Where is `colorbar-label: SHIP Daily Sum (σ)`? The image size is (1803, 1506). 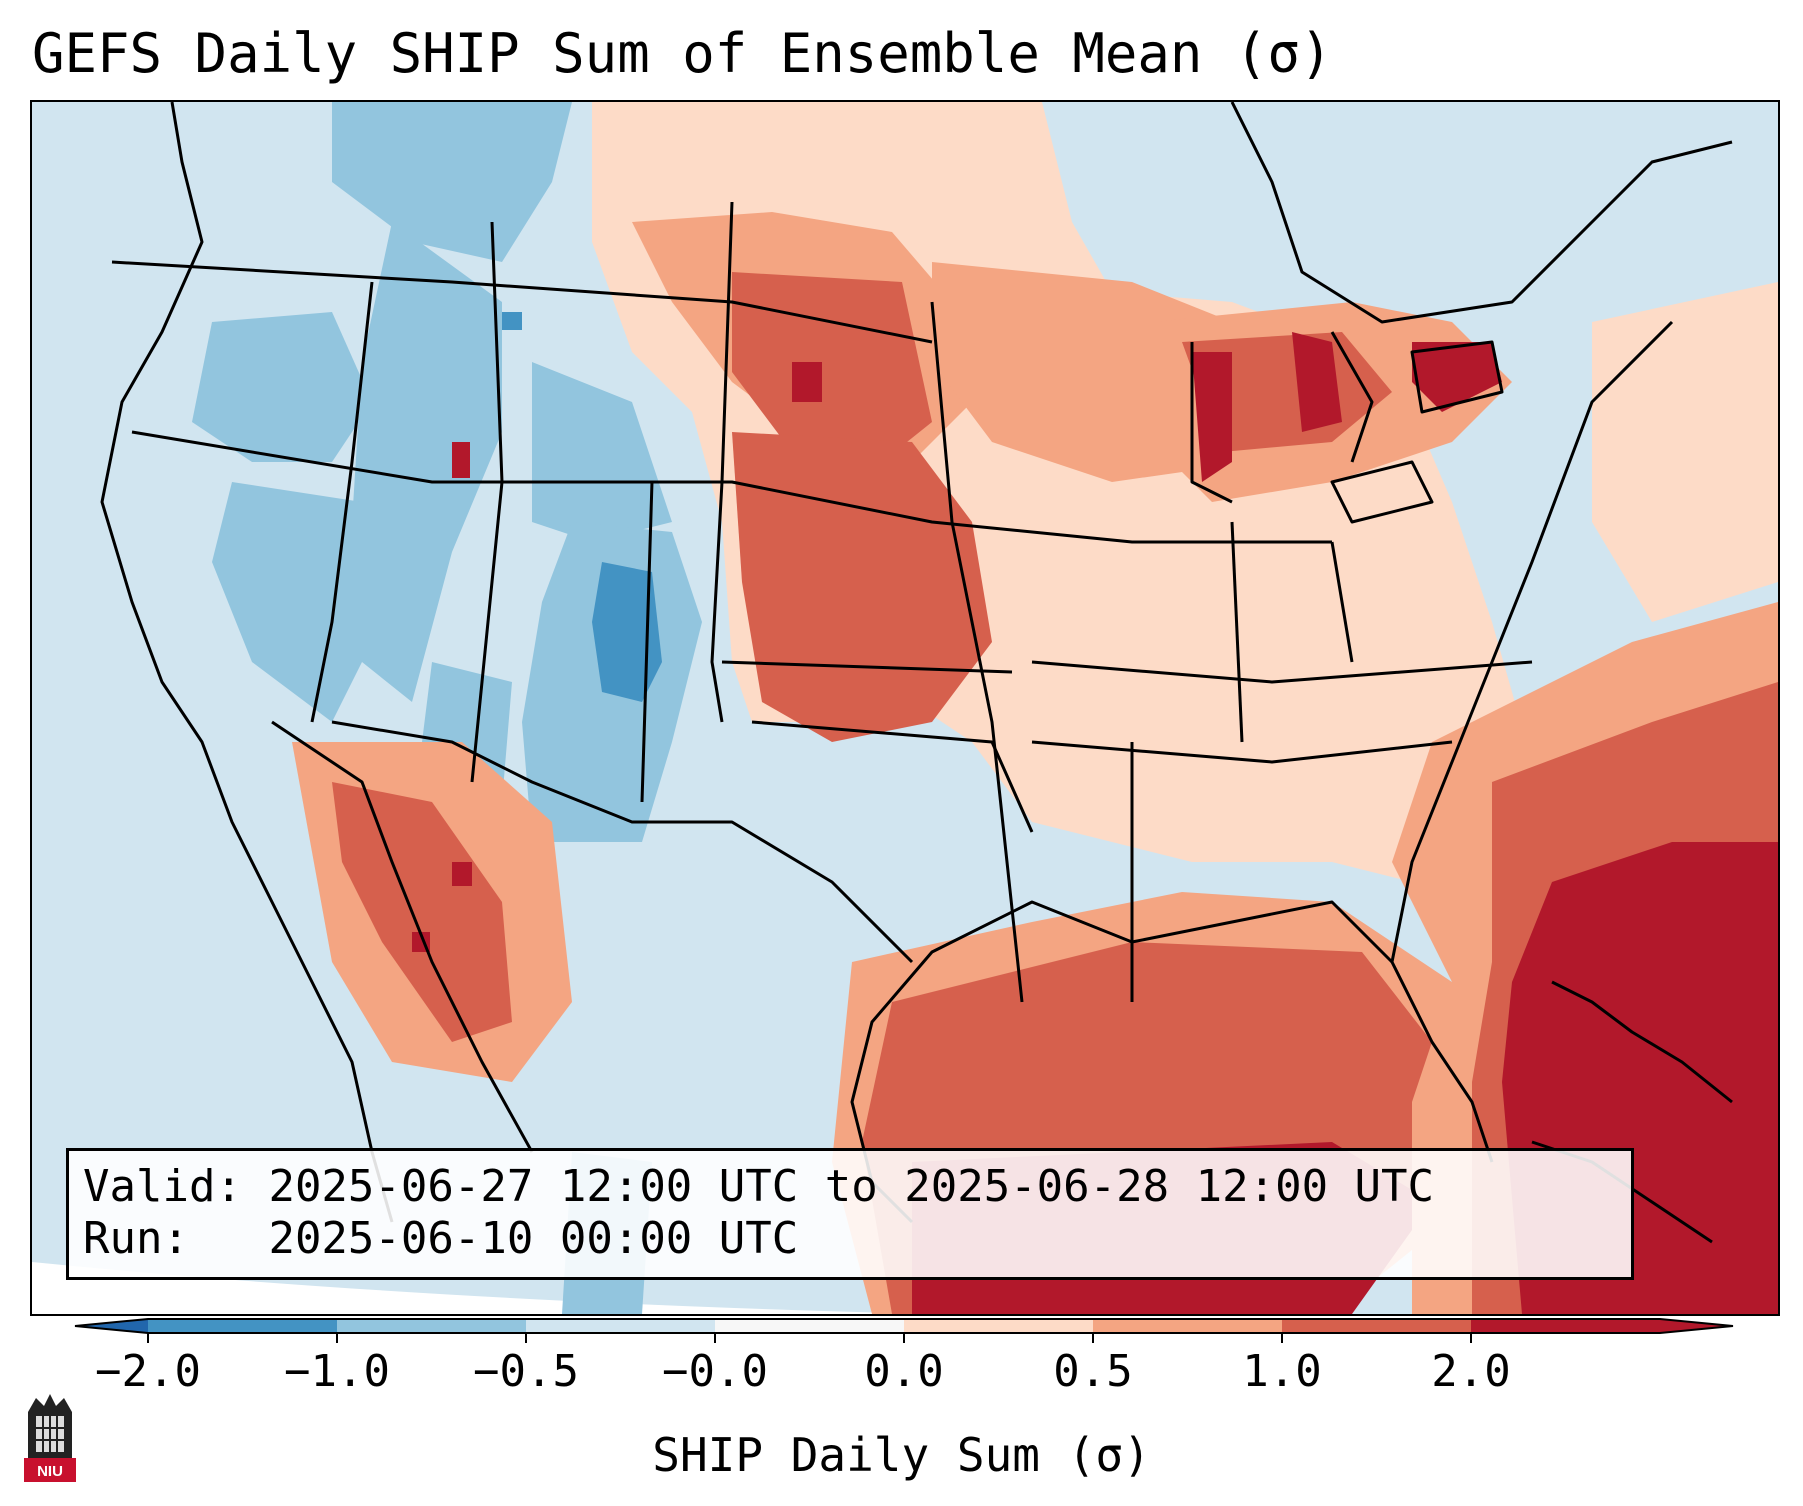 colorbar-label: SHIP Daily Sum (σ) is located at coordinates (901, 1455).